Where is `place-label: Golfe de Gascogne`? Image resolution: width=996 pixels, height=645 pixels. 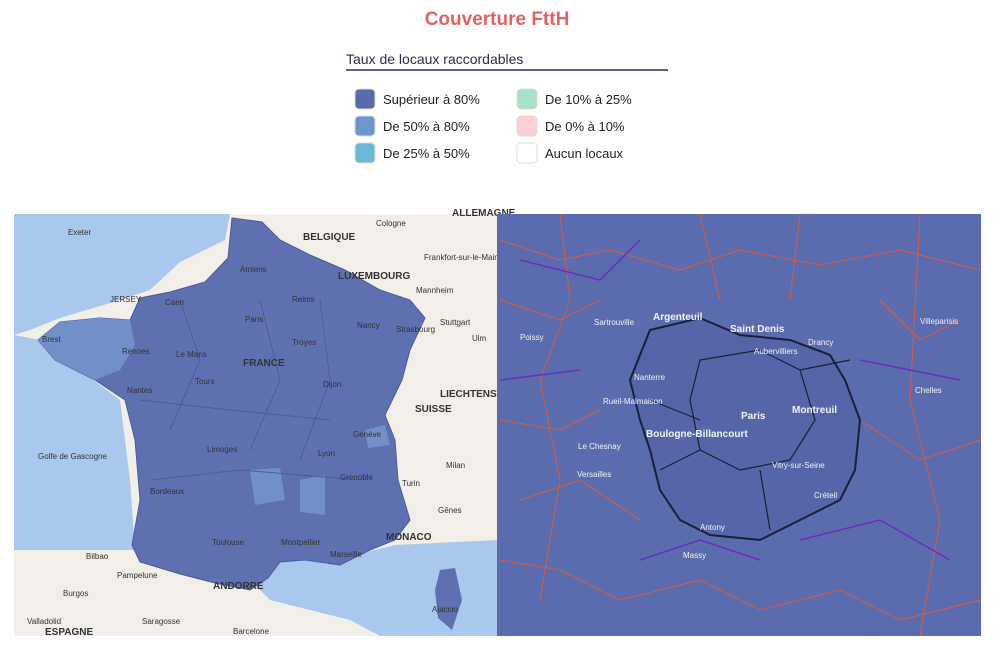 place-label: Golfe de Gascogne is located at coordinates (72, 456).